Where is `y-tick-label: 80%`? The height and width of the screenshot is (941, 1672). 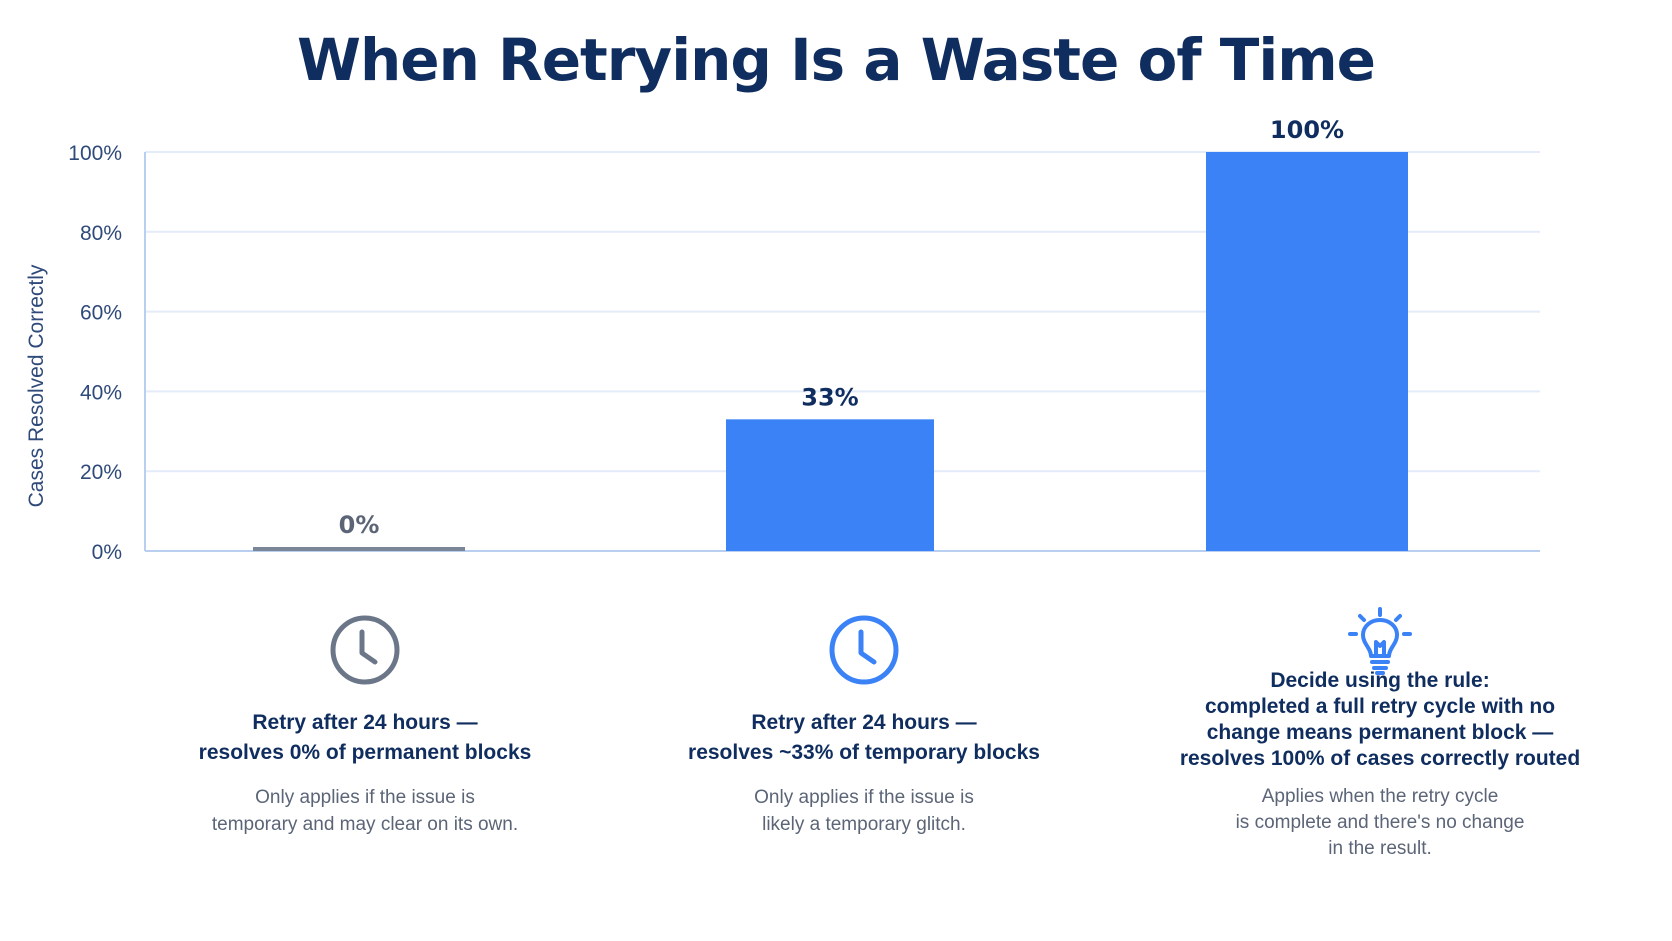 y-tick-label: 80% is located at coordinates (101, 233).